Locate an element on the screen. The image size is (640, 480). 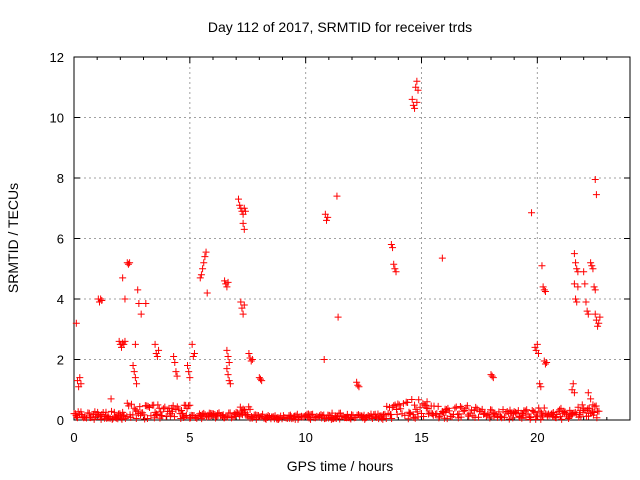
y-tick-label: 10 is located at coordinates (57, 118).